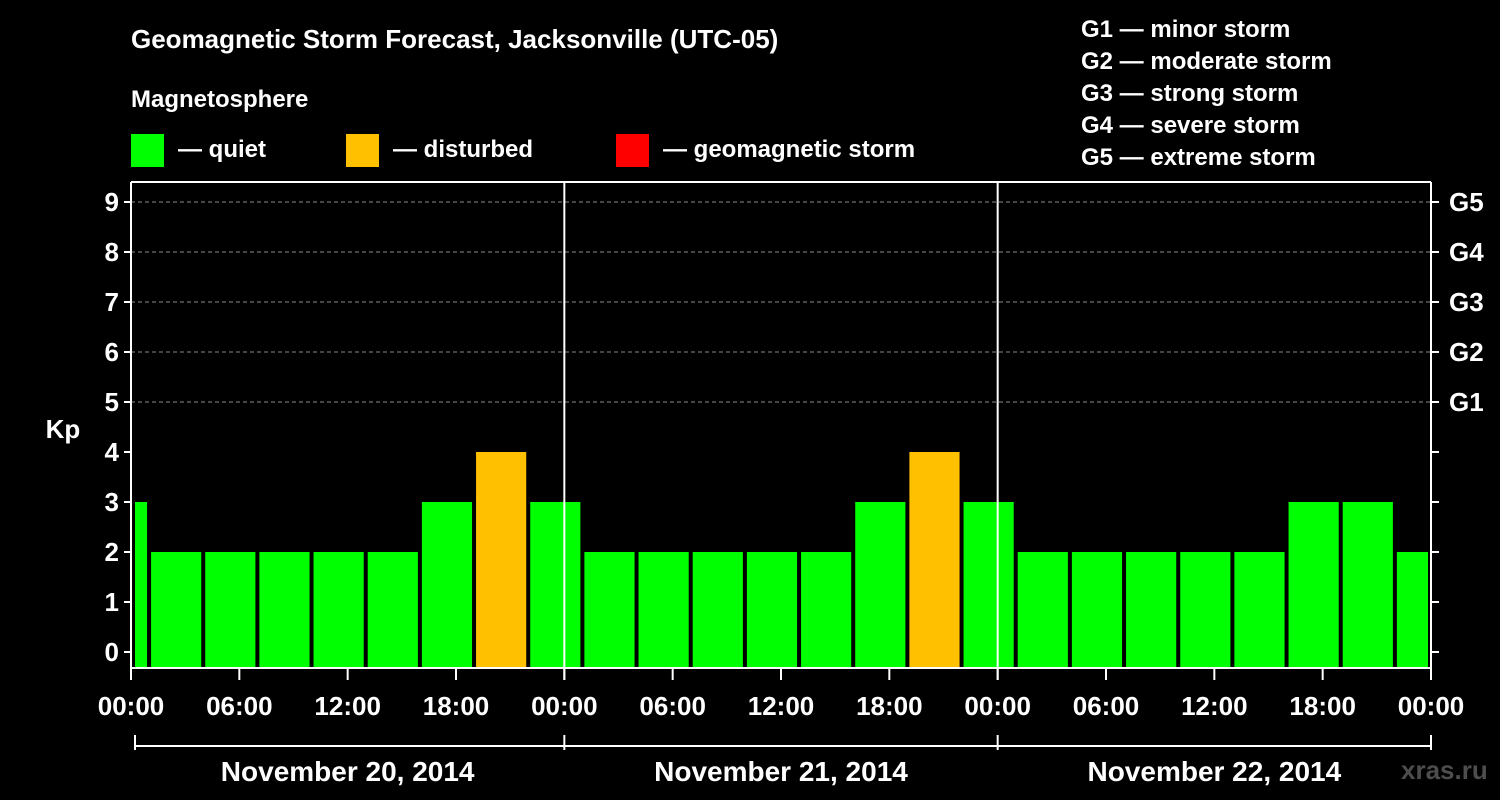 This screenshot has width=1500, height=800. What do you see at coordinates (1466, 302) in the screenshot?
I see `g-scale-label: G3` at bounding box center [1466, 302].